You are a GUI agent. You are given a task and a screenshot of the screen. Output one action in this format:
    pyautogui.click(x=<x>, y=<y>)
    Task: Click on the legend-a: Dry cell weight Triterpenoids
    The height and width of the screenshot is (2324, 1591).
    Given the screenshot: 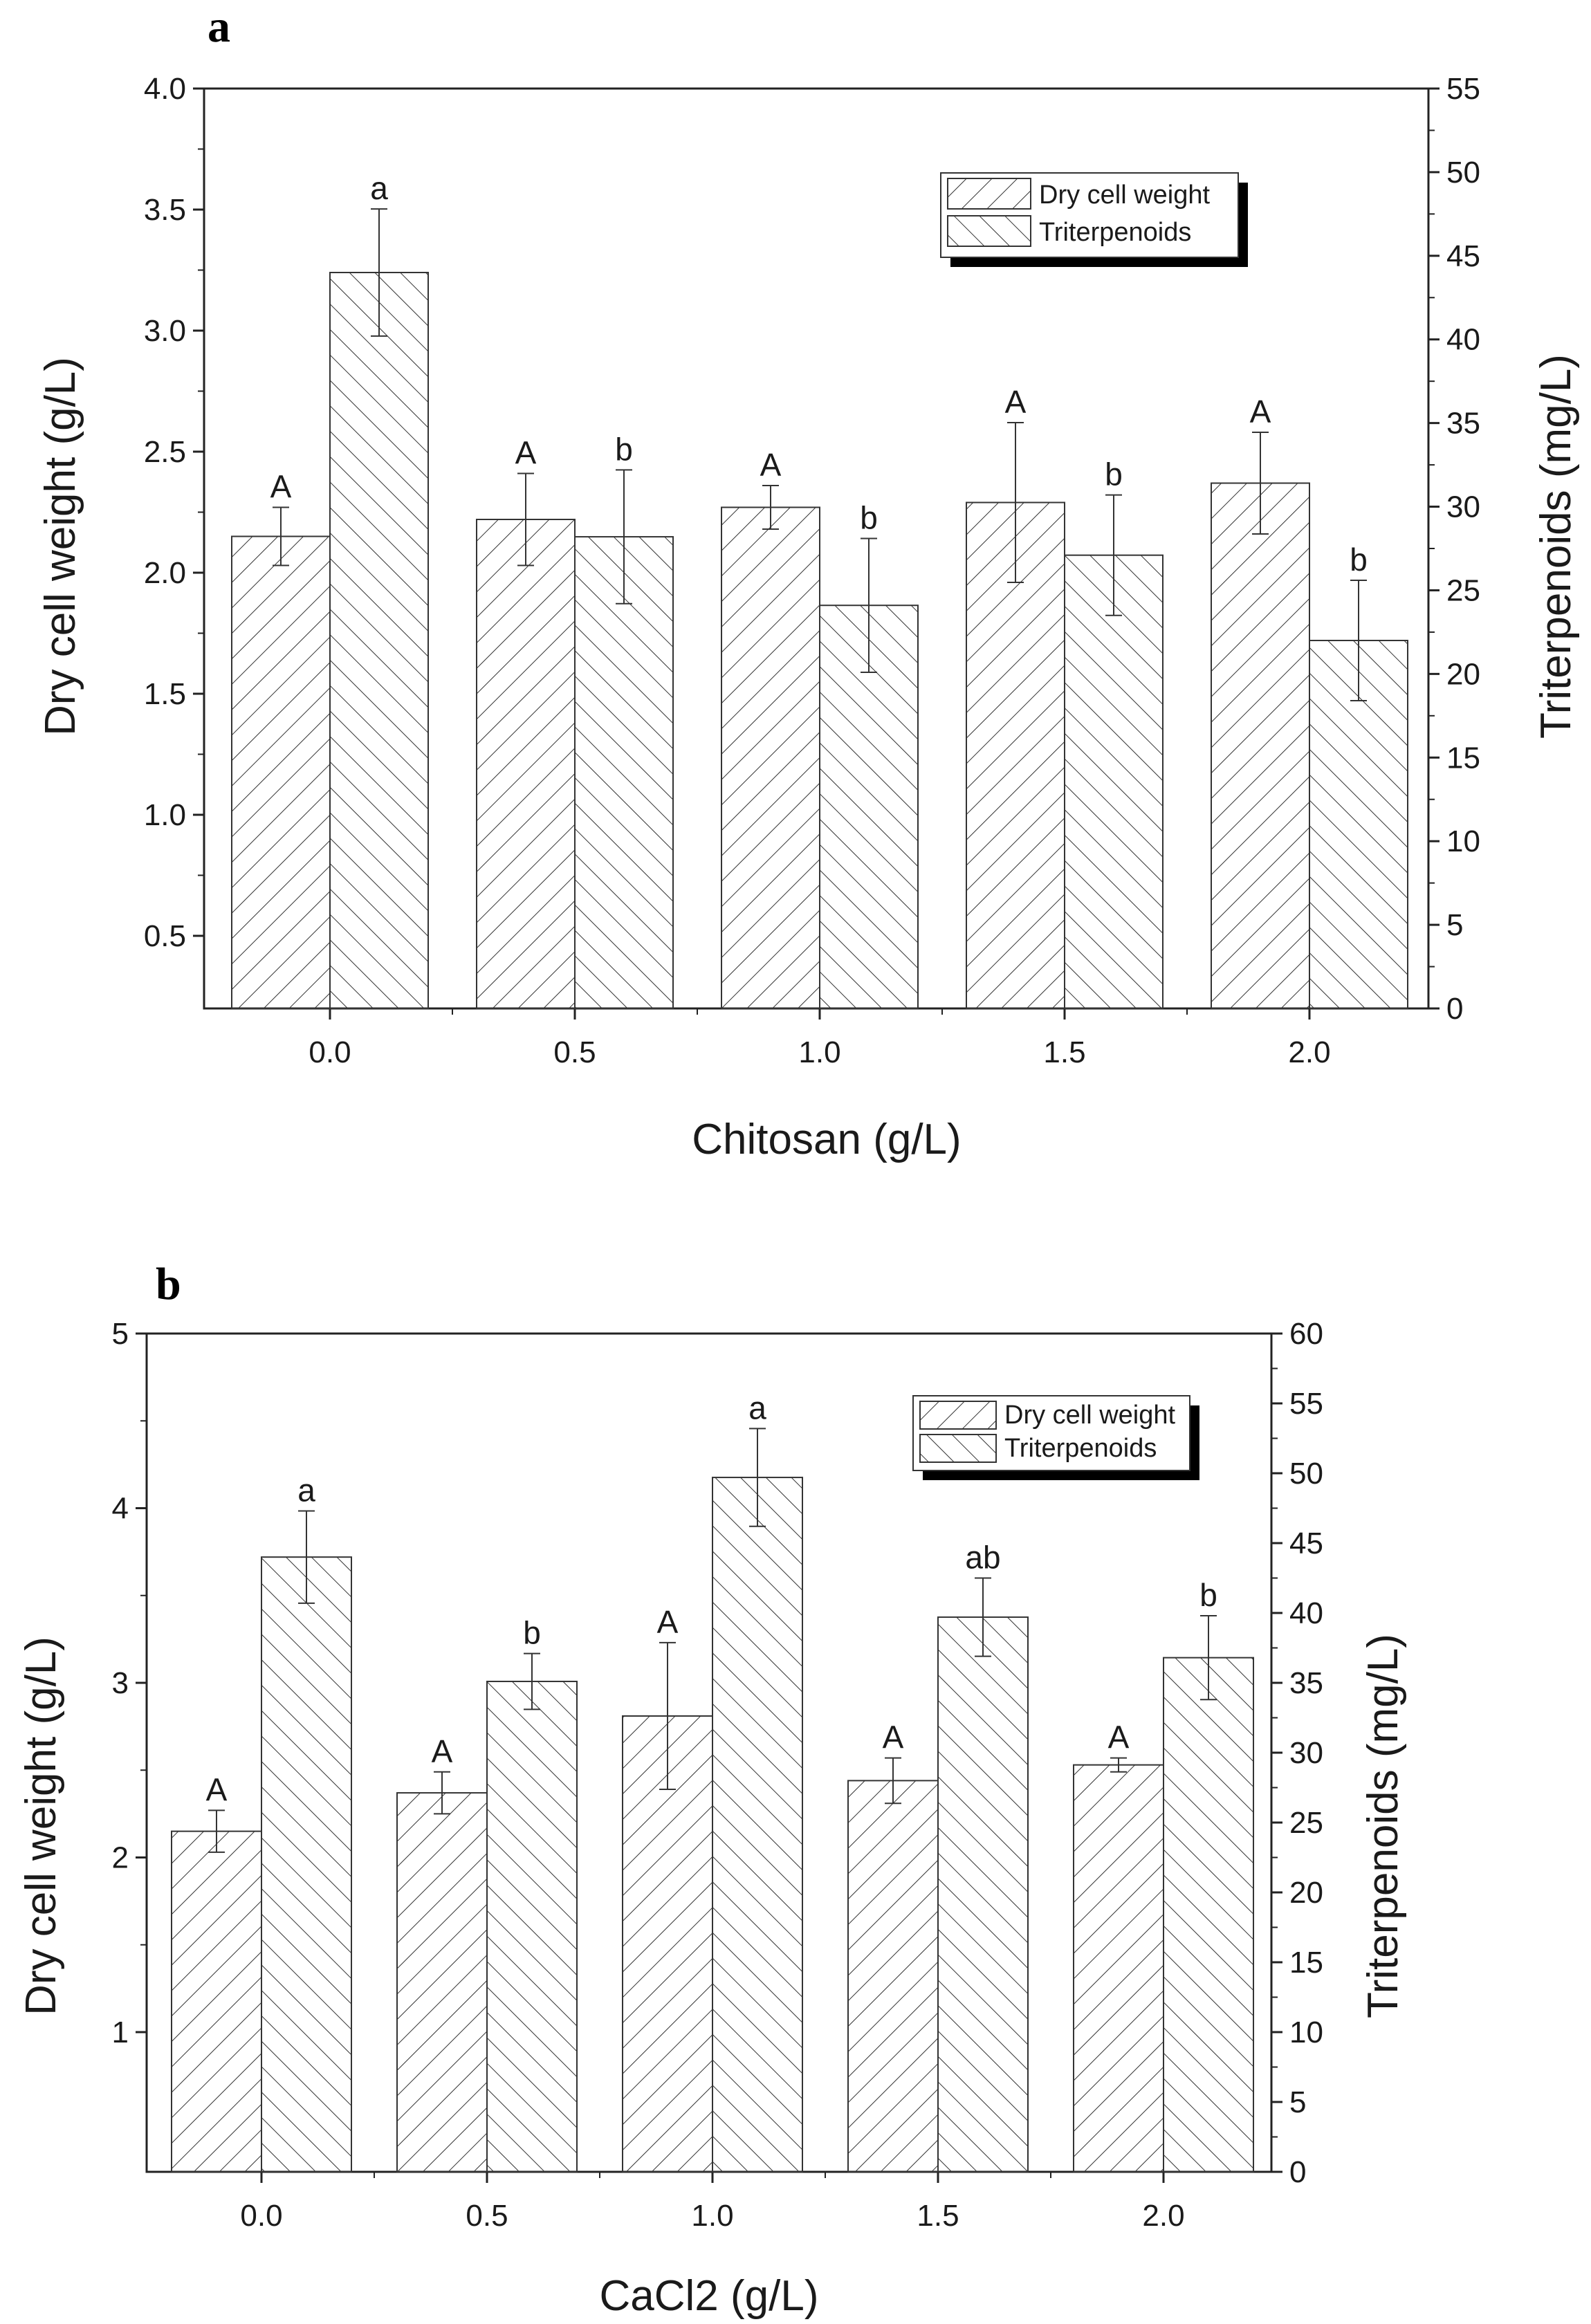 What is the action you would take?
    pyautogui.click(x=1094, y=219)
    